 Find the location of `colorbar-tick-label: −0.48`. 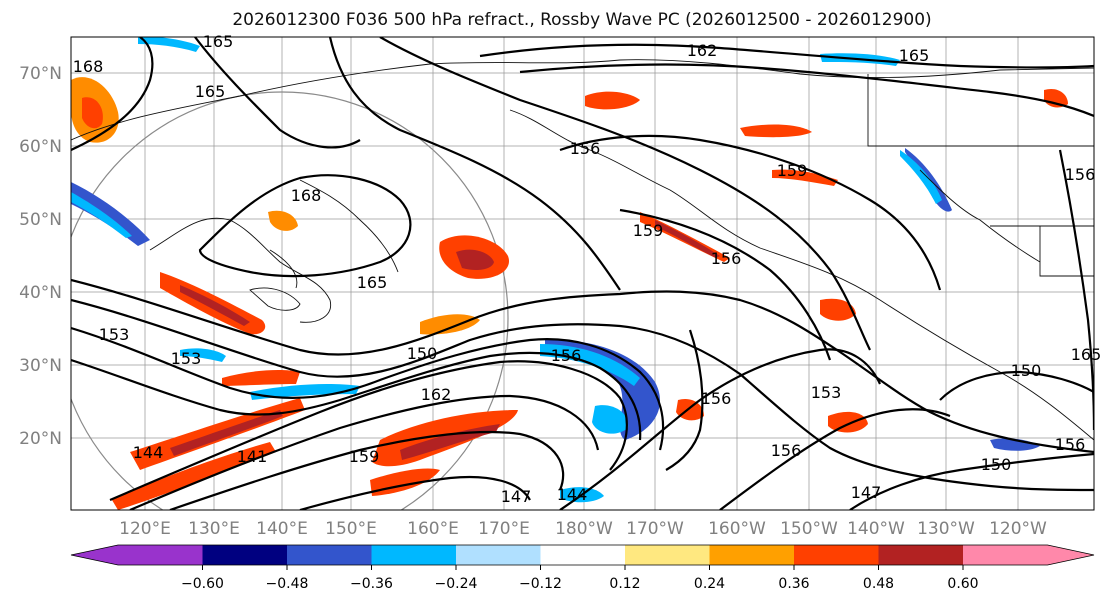

colorbar-tick-label: −0.48 is located at coordinates (287, 584).